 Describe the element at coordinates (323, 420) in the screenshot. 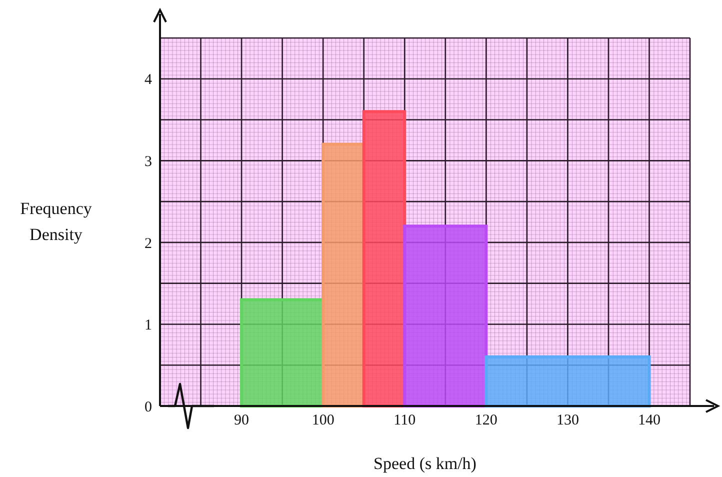

I see `x-tick-label: 100` at that location.